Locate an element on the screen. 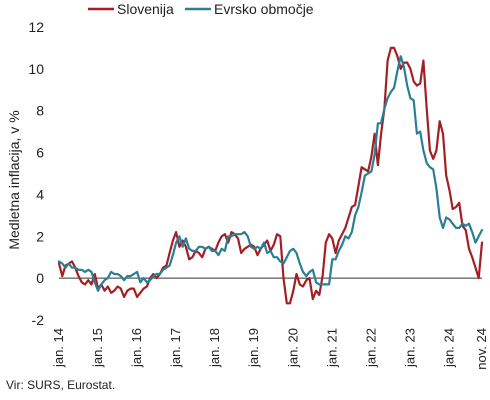 The width and height of the screenshot is (490, 400). y-tick-label: 8 is located at coordinates (40, 111).